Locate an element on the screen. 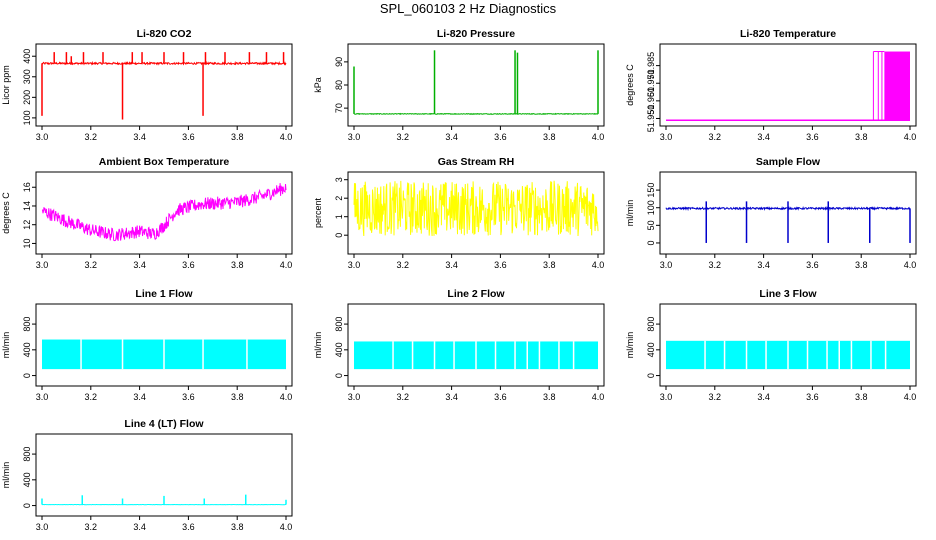  chart-title: Ambient Box Temperature is located at coordinates (164, 162).